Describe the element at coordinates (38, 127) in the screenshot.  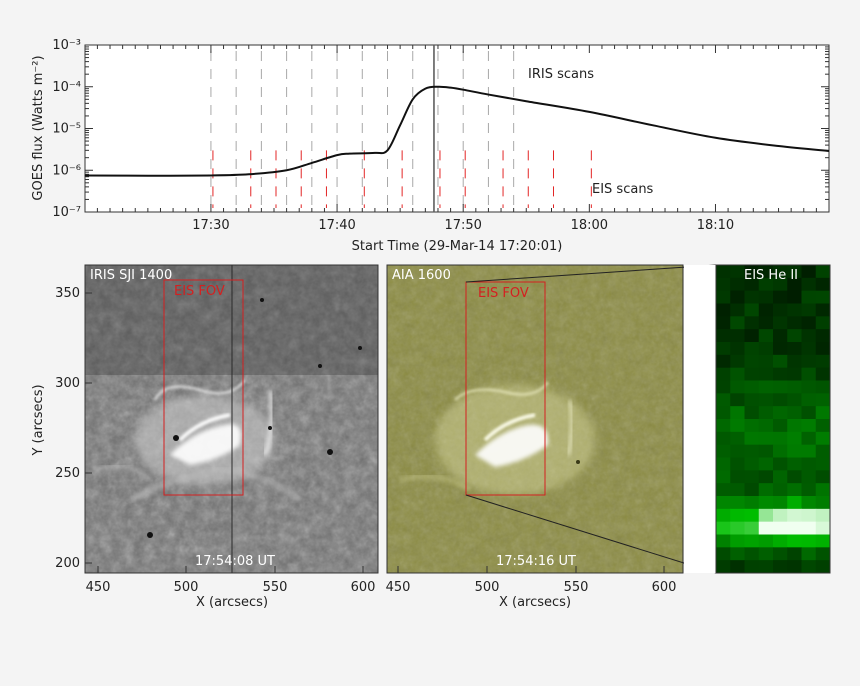
I see `y-axis-label: GOES flux (Watts m⁻²)` at that location.